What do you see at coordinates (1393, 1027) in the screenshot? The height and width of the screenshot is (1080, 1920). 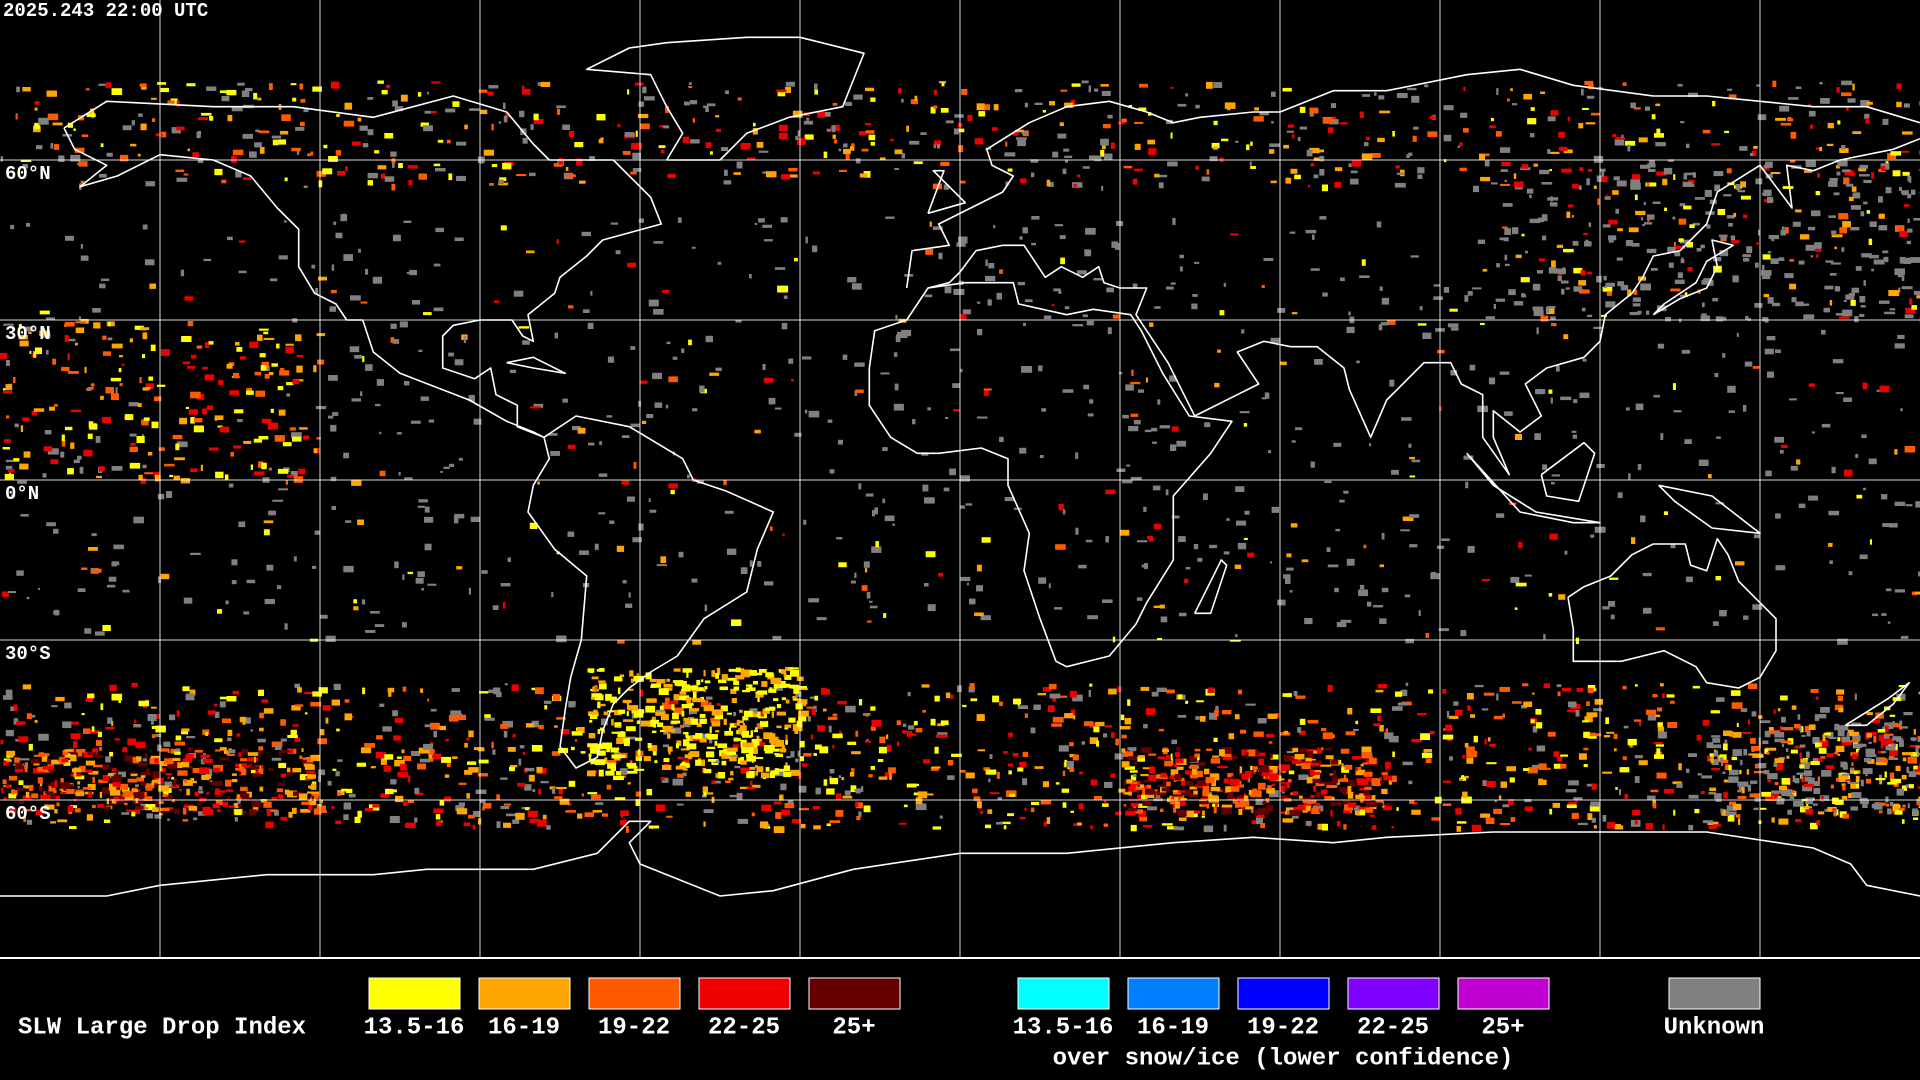 I see `legend-label: 22-25` at bounding box center [1393, 1027].